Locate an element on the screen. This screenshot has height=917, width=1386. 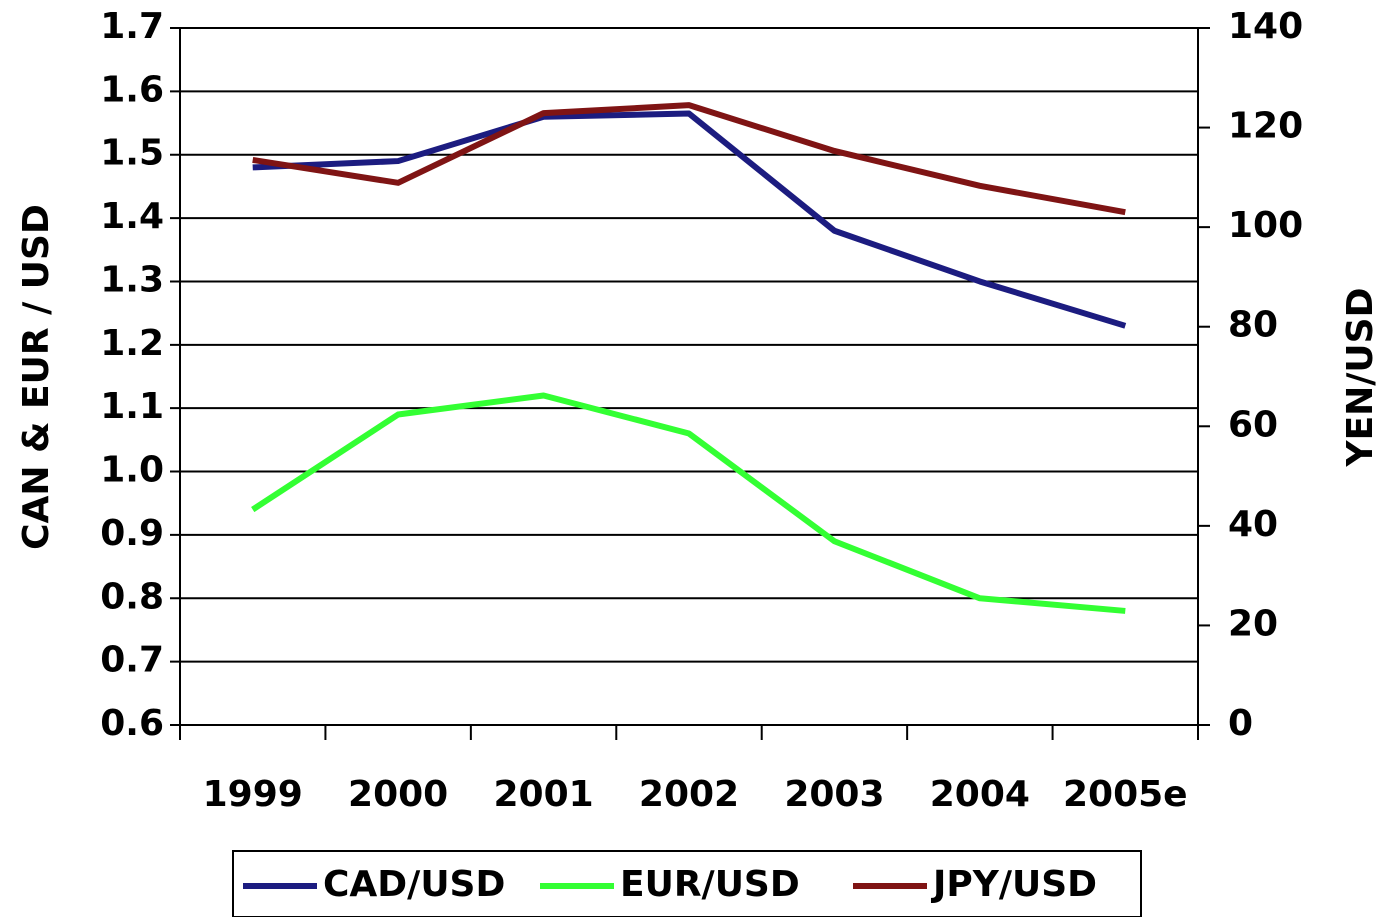
x-tick-label: 2004 is located at coordinates (980, 794).